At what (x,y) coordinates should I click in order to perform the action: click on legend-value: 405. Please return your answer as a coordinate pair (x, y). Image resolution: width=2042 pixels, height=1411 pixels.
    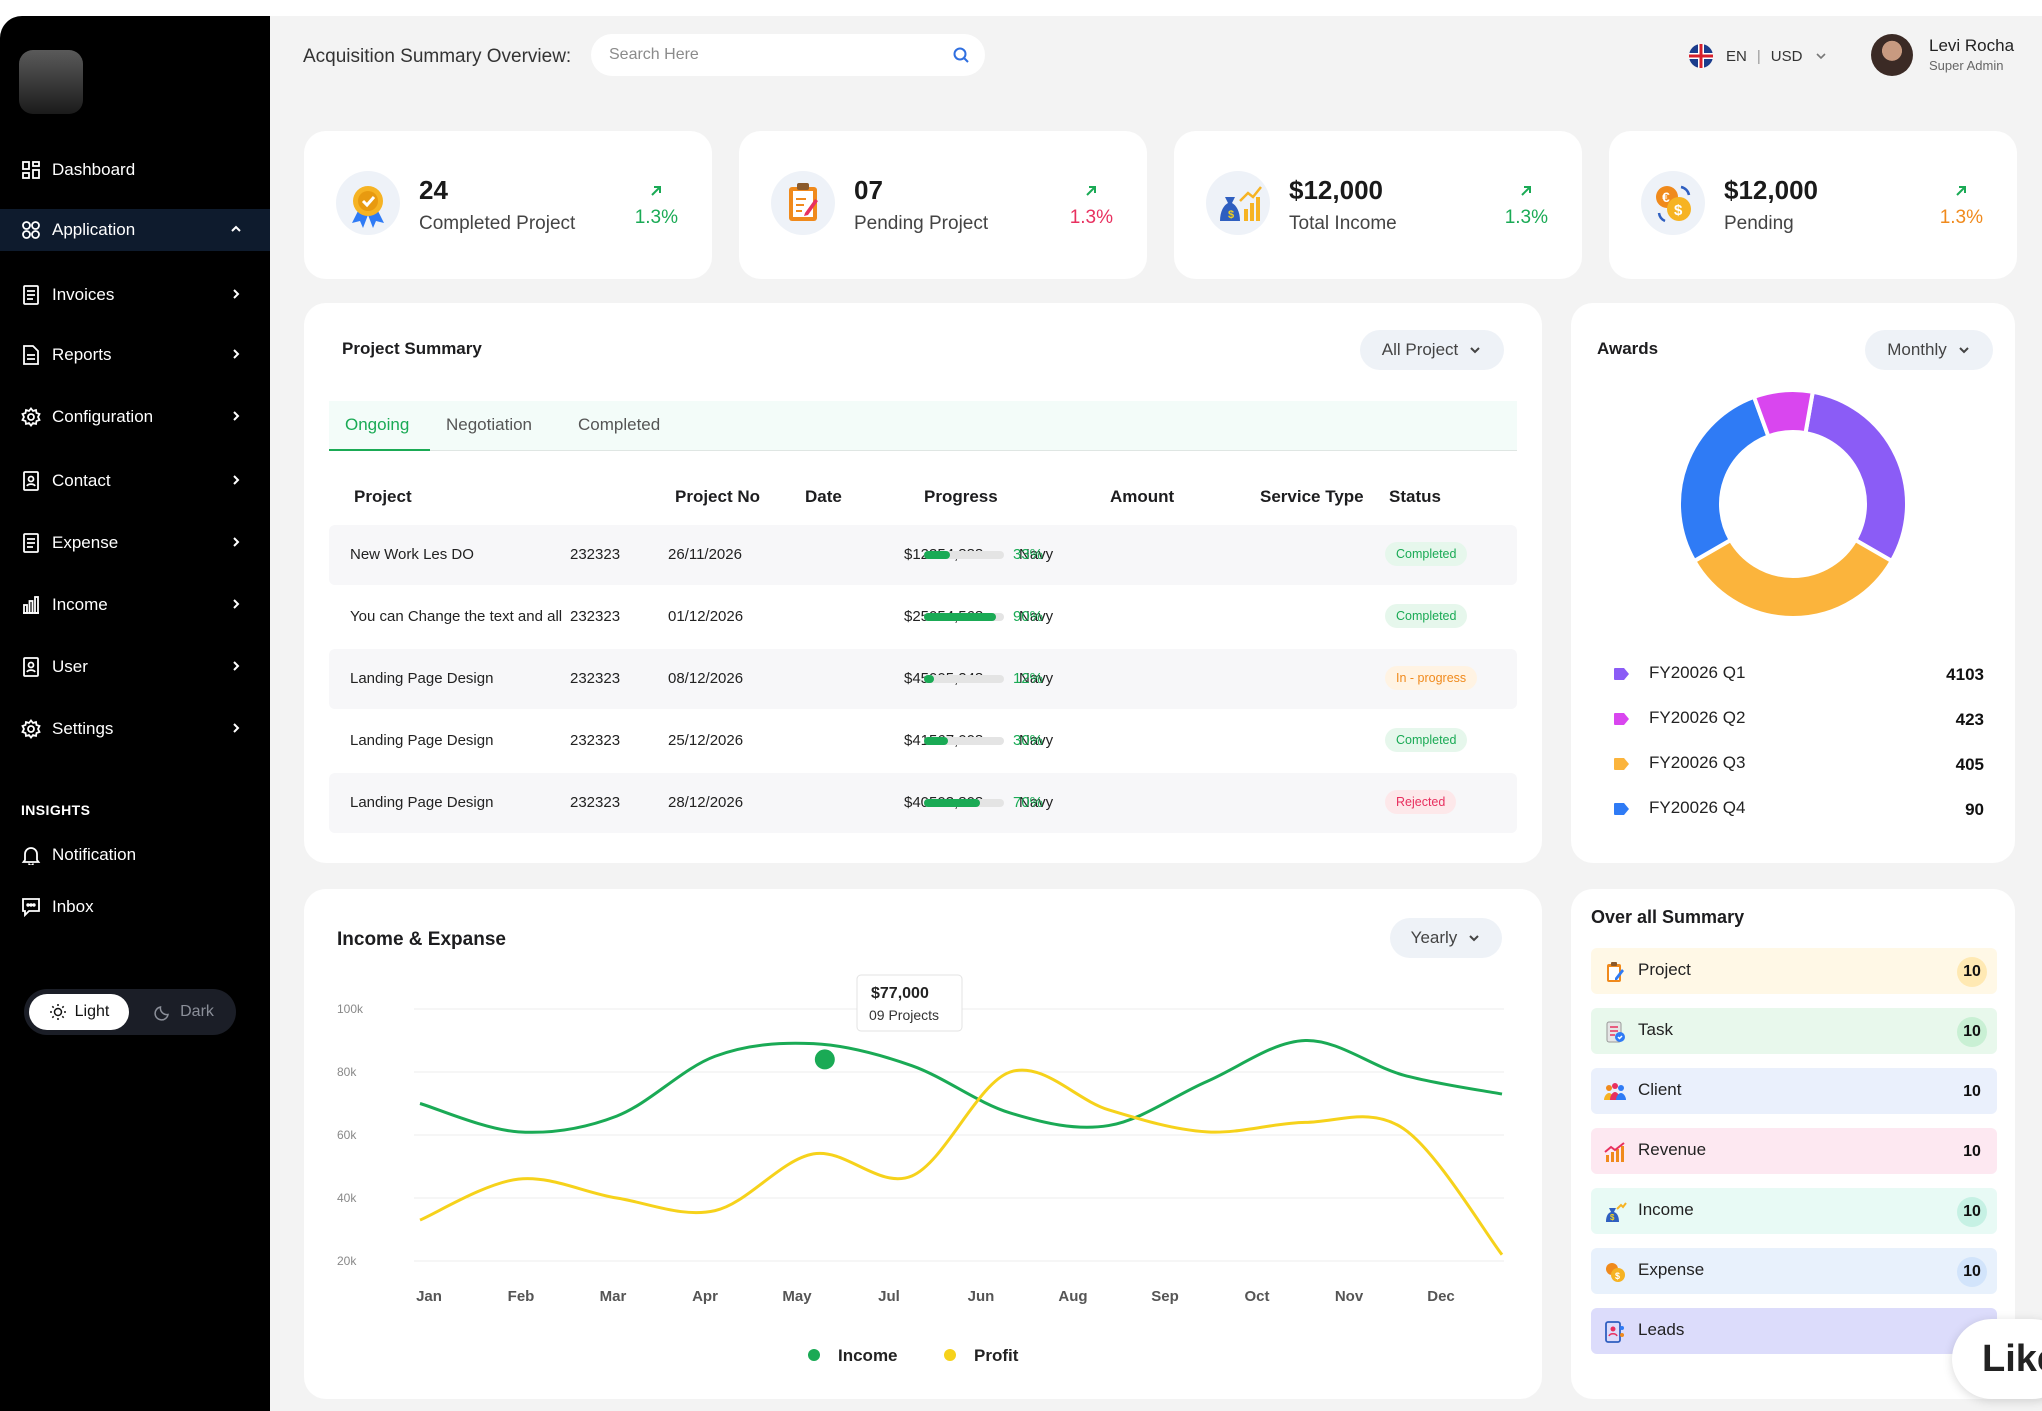
    Looking at the image, I should click on (1969, 764).